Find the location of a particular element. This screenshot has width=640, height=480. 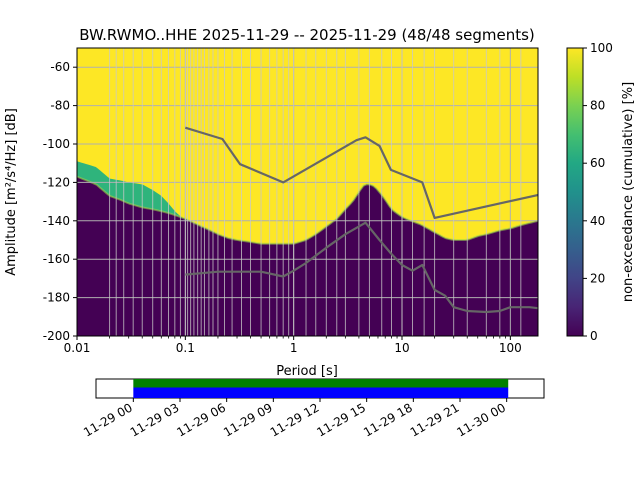

colorbar-tick-label: 0 is located at coordinates (594, 336).